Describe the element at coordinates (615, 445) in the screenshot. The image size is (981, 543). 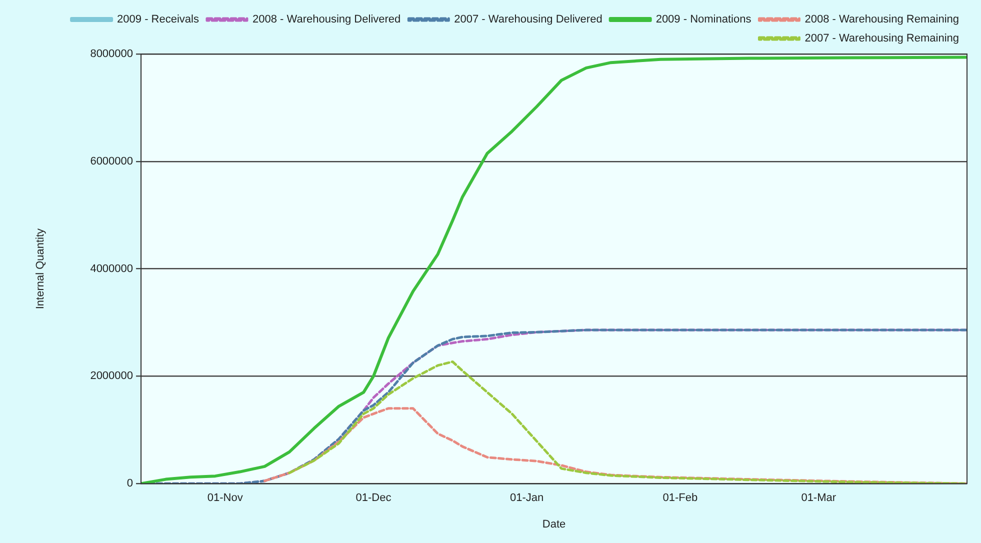
I see `line-series` at that location.